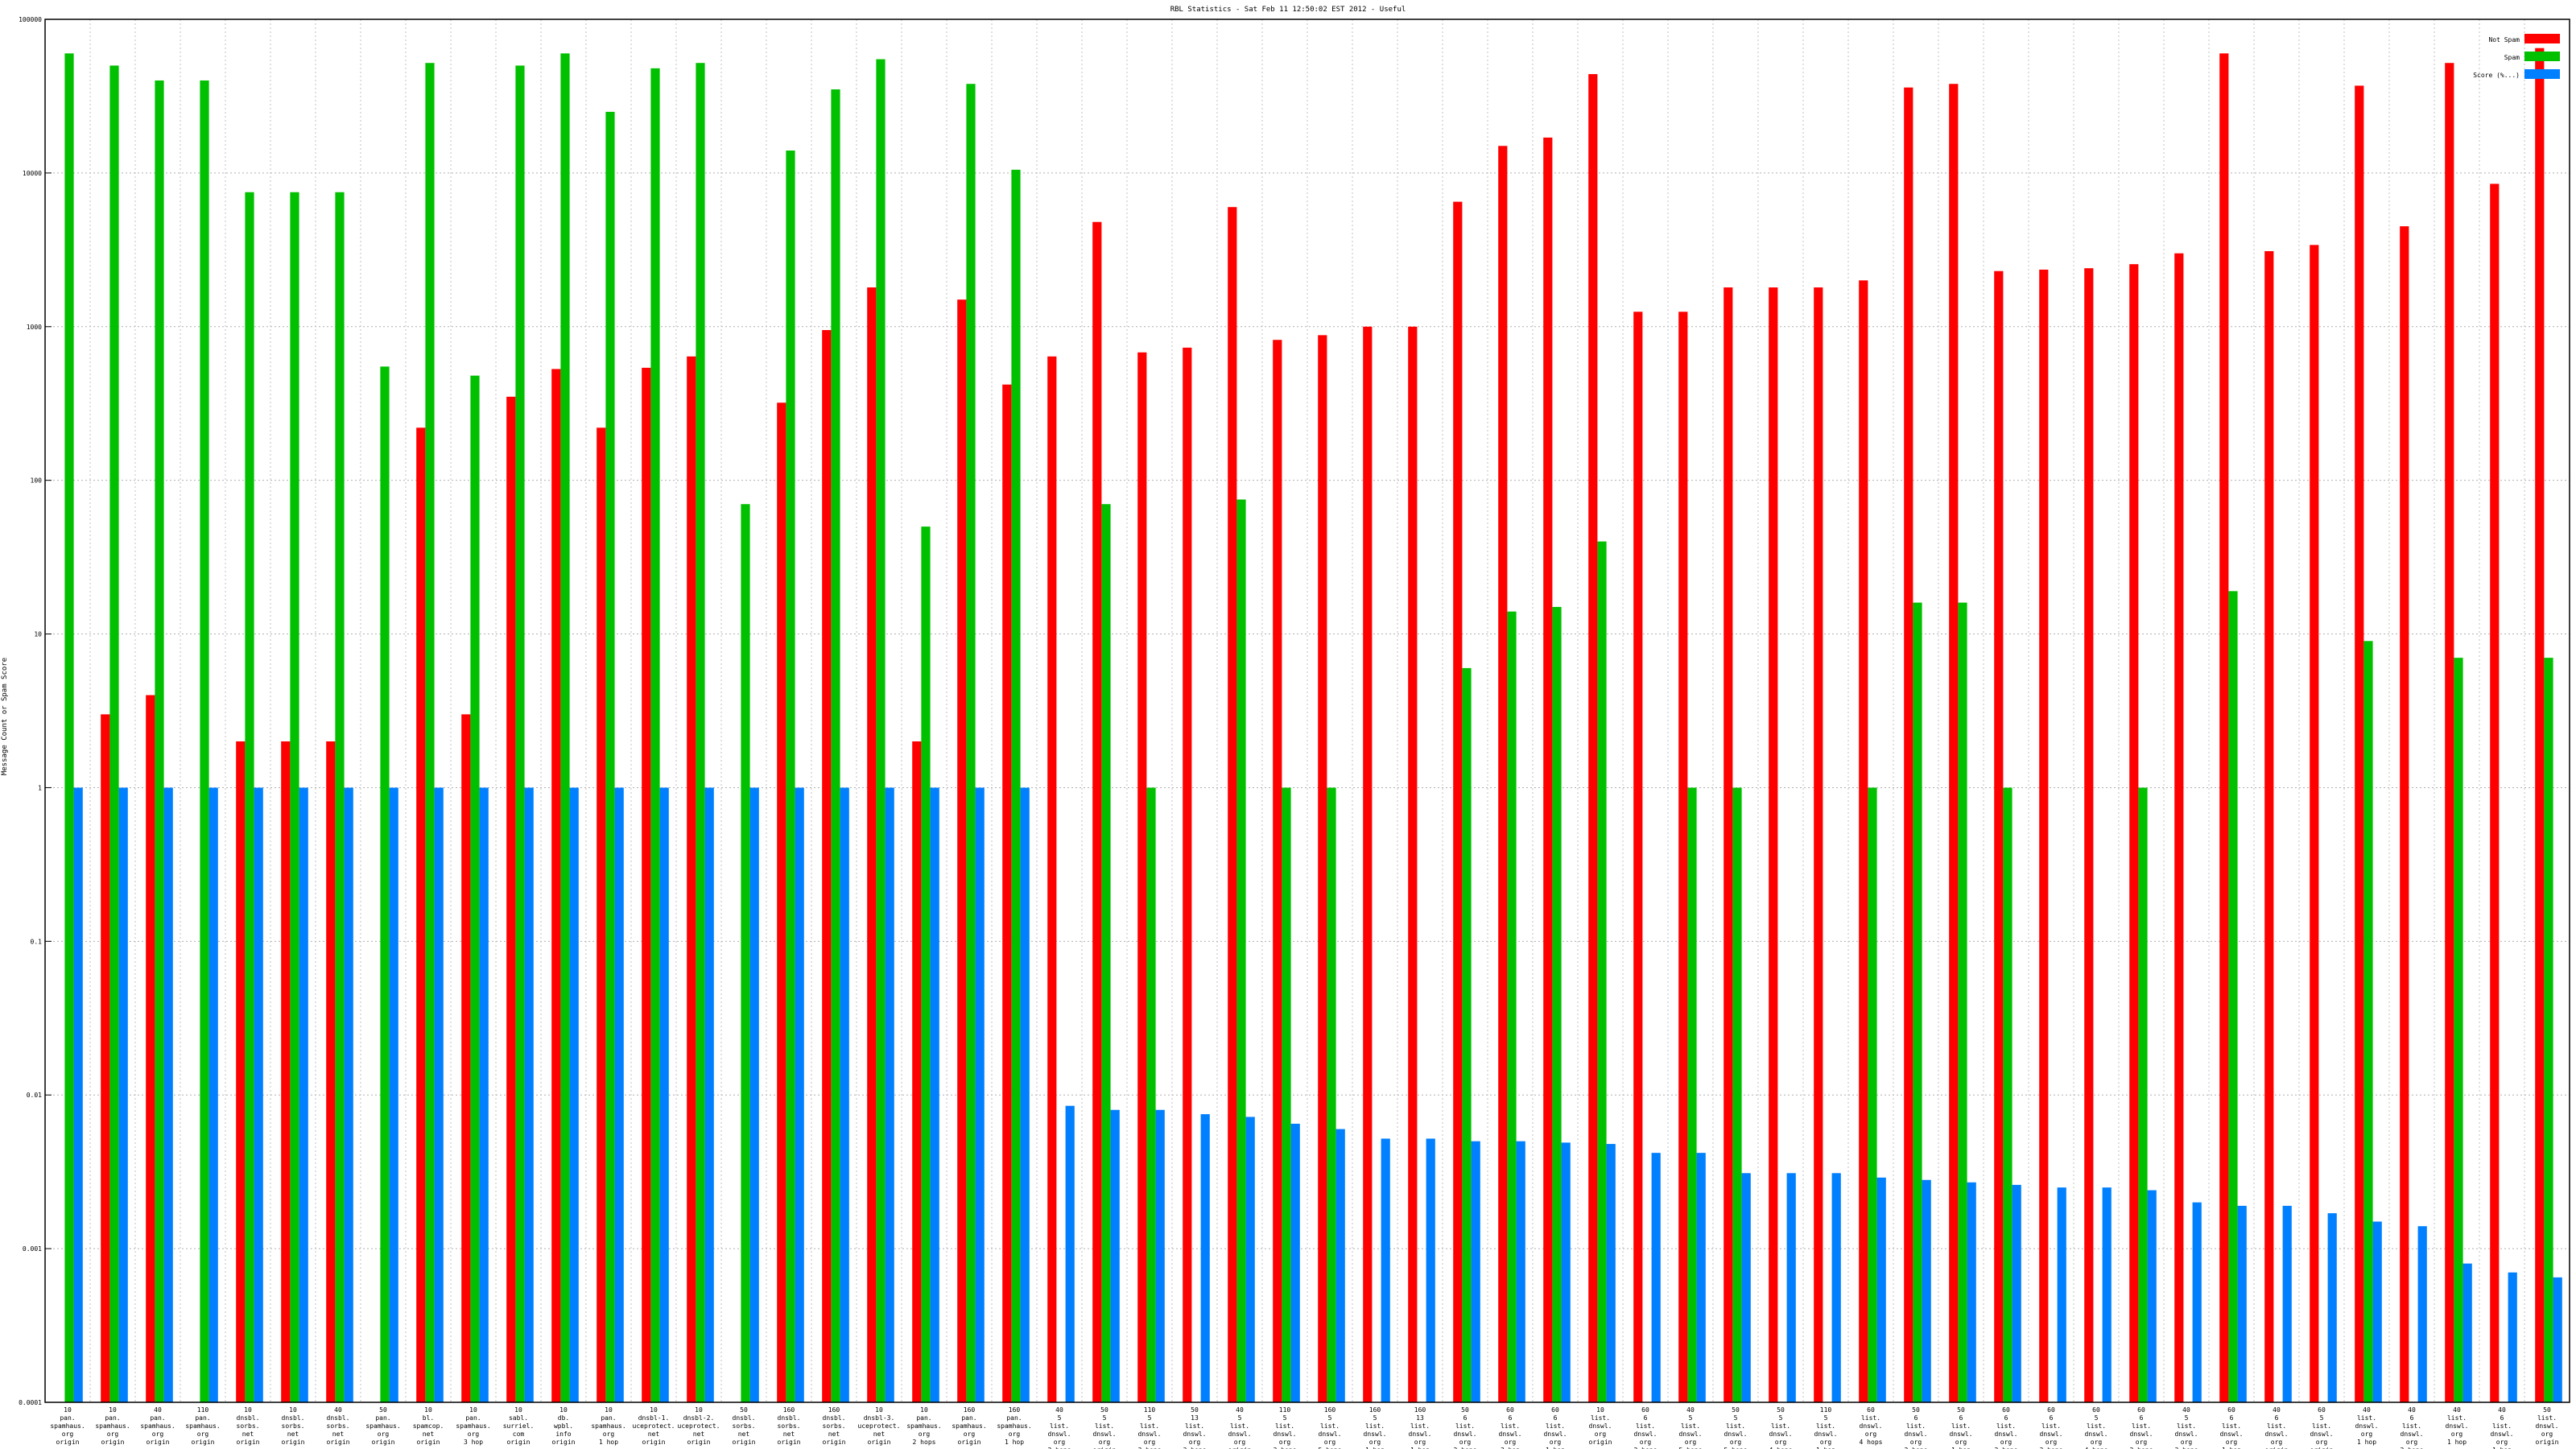 This screenshot has height=1449, width=2576. What do you see at coordinates (518, 1418) in the screenshot?
I see `x-tick-label: sabl.` at bounding box center [518, 1418].